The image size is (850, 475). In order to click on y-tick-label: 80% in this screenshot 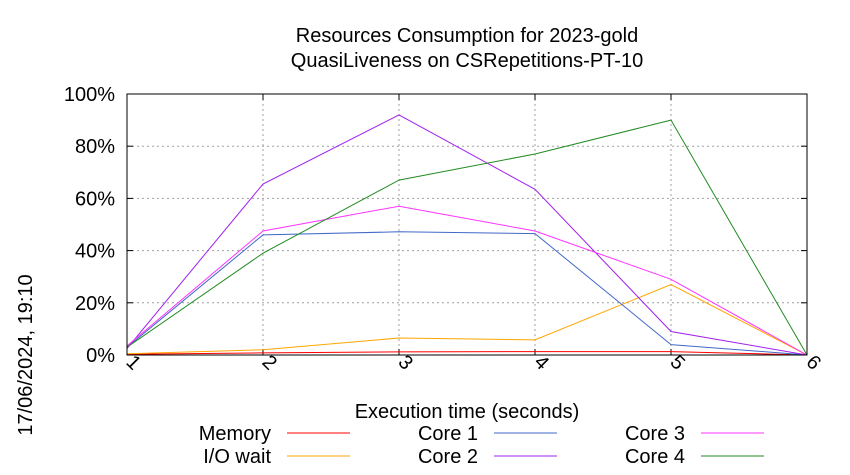, I will do `click(95, 147)`.